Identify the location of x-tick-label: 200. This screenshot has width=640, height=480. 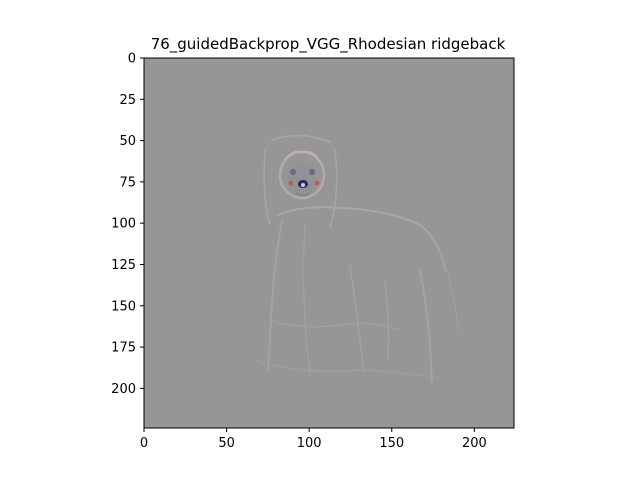
(474, 443).